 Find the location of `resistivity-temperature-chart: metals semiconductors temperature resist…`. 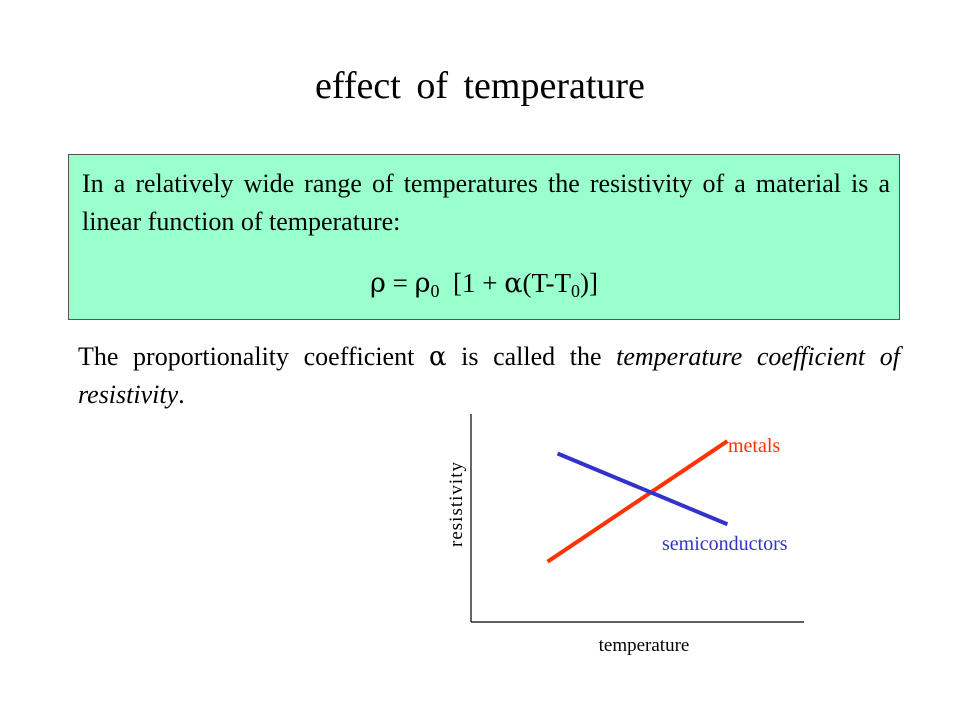

resistivity-temperature-chart: metals semiconductors temperature resist… is located at coordinates (625, 535).